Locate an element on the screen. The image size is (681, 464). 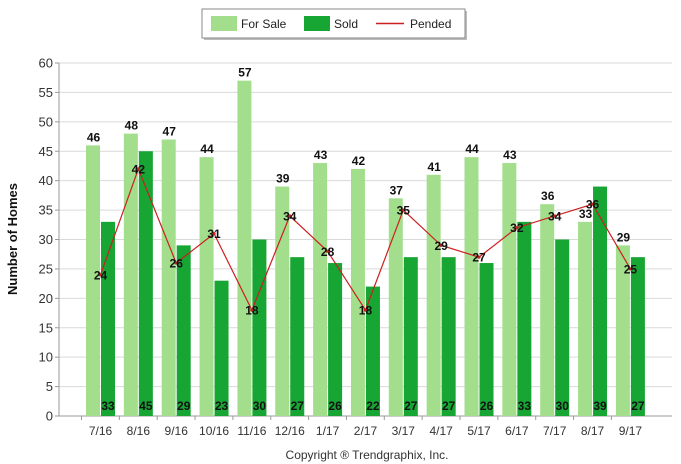
label-pended-12/16: 34 is located at coordinates (290, 216).